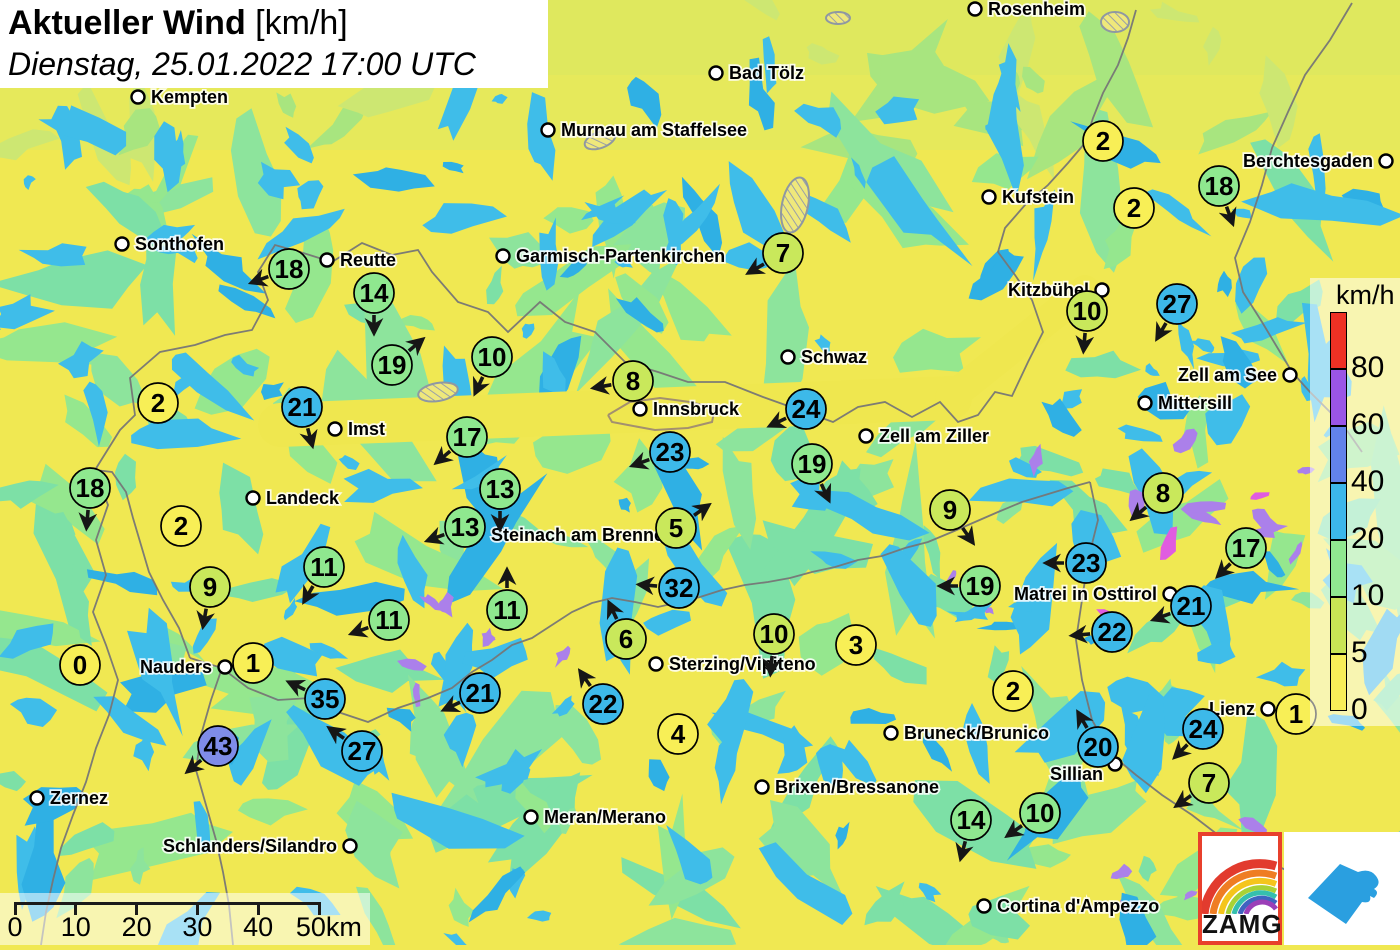 This screenshot has width=1400, height=950. I want to click on page-title: Aktueller Wind [km/h], so click(273, 23).